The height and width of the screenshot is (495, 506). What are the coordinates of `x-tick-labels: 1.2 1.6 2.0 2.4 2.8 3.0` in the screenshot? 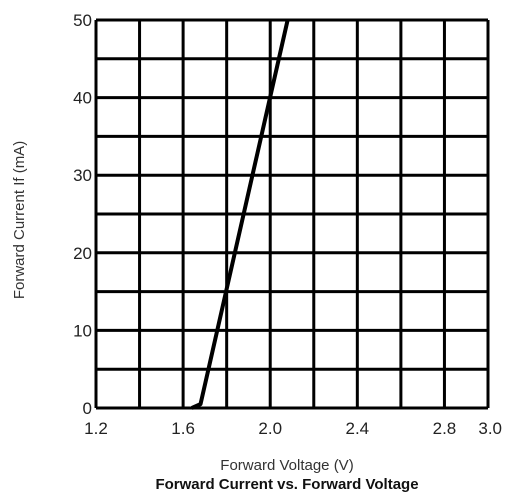 It's located at (293, 428).